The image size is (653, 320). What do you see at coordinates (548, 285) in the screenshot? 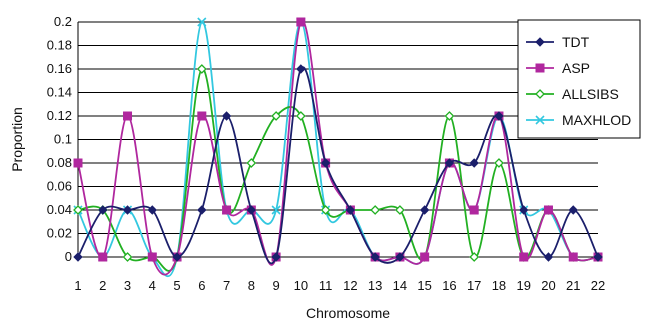
I see `x-tick-label: 20` at bounding box center [548, 285].